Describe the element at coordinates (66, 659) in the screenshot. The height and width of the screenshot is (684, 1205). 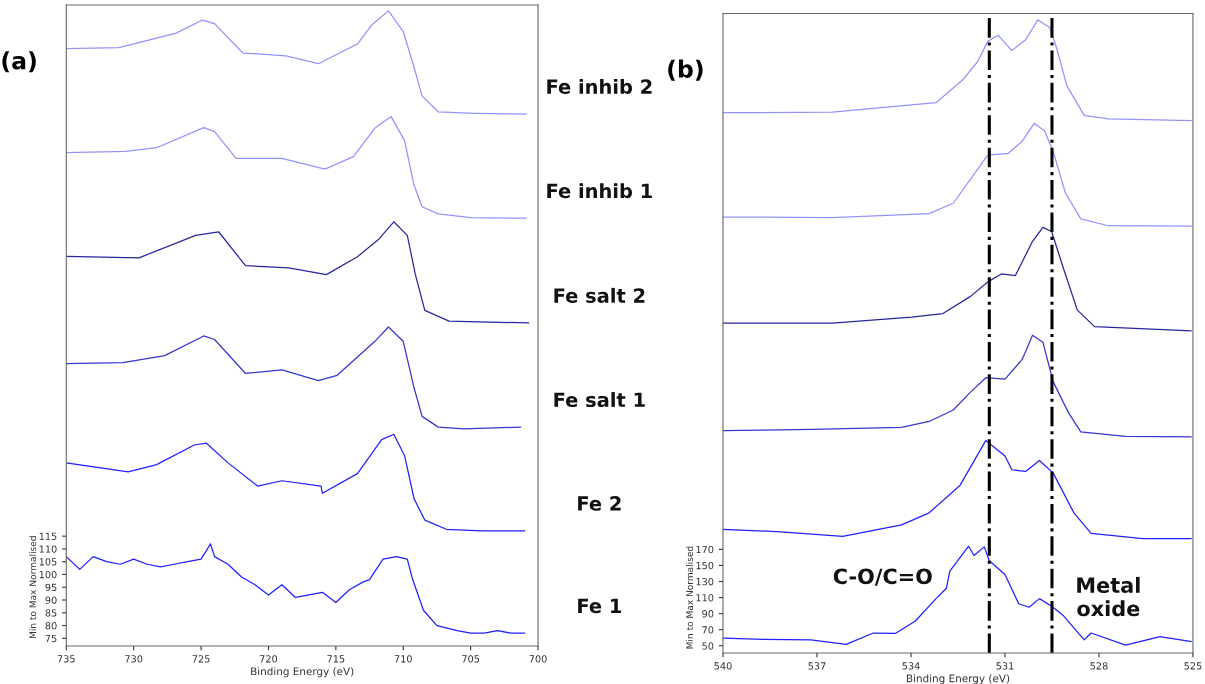
I see `x-tick-label: 735` at that location.